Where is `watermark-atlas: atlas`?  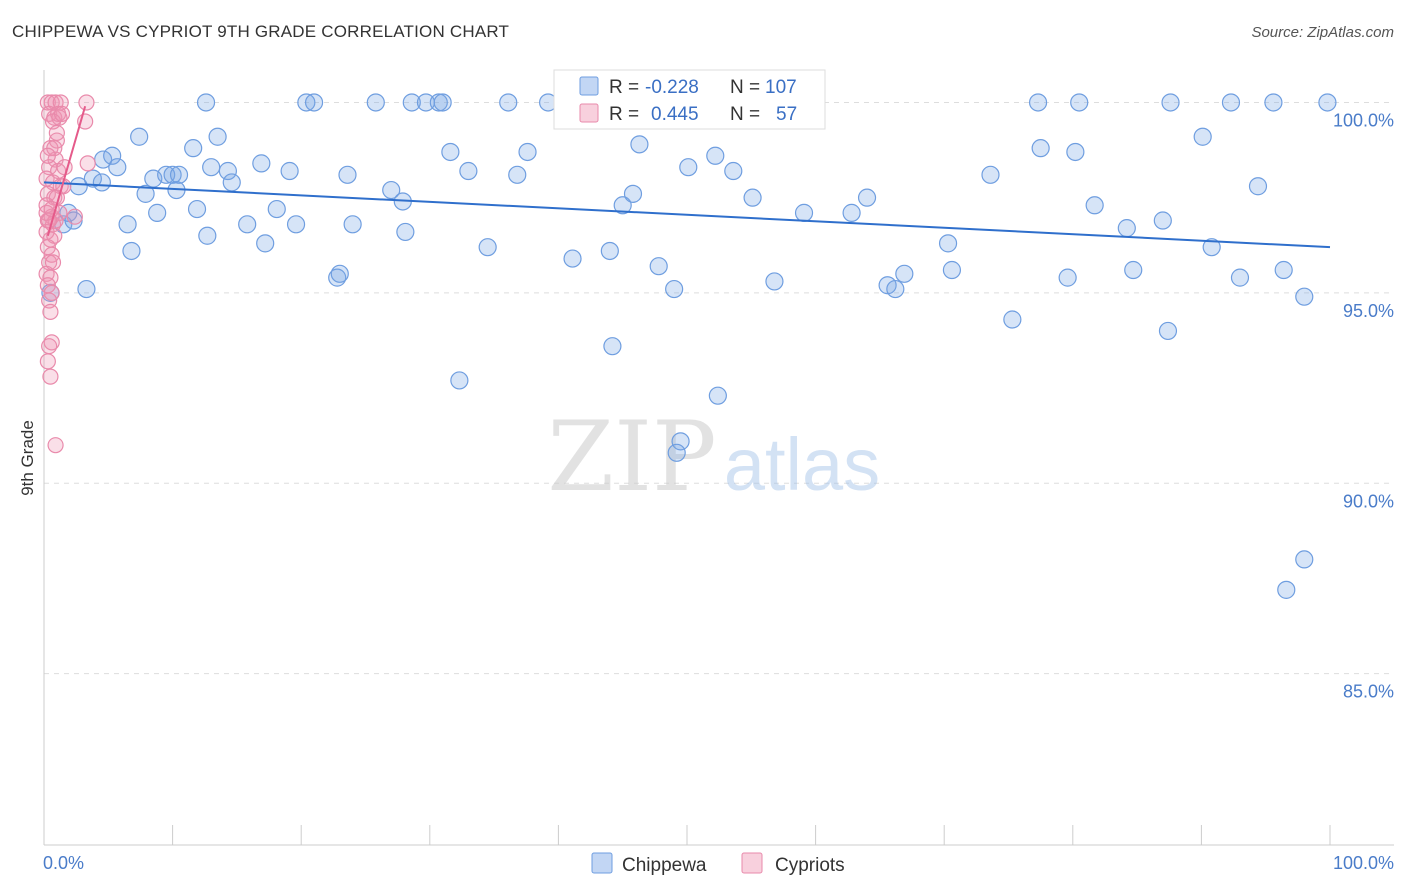
watermark-atlas: atlas is located at coordinates (802, 464).